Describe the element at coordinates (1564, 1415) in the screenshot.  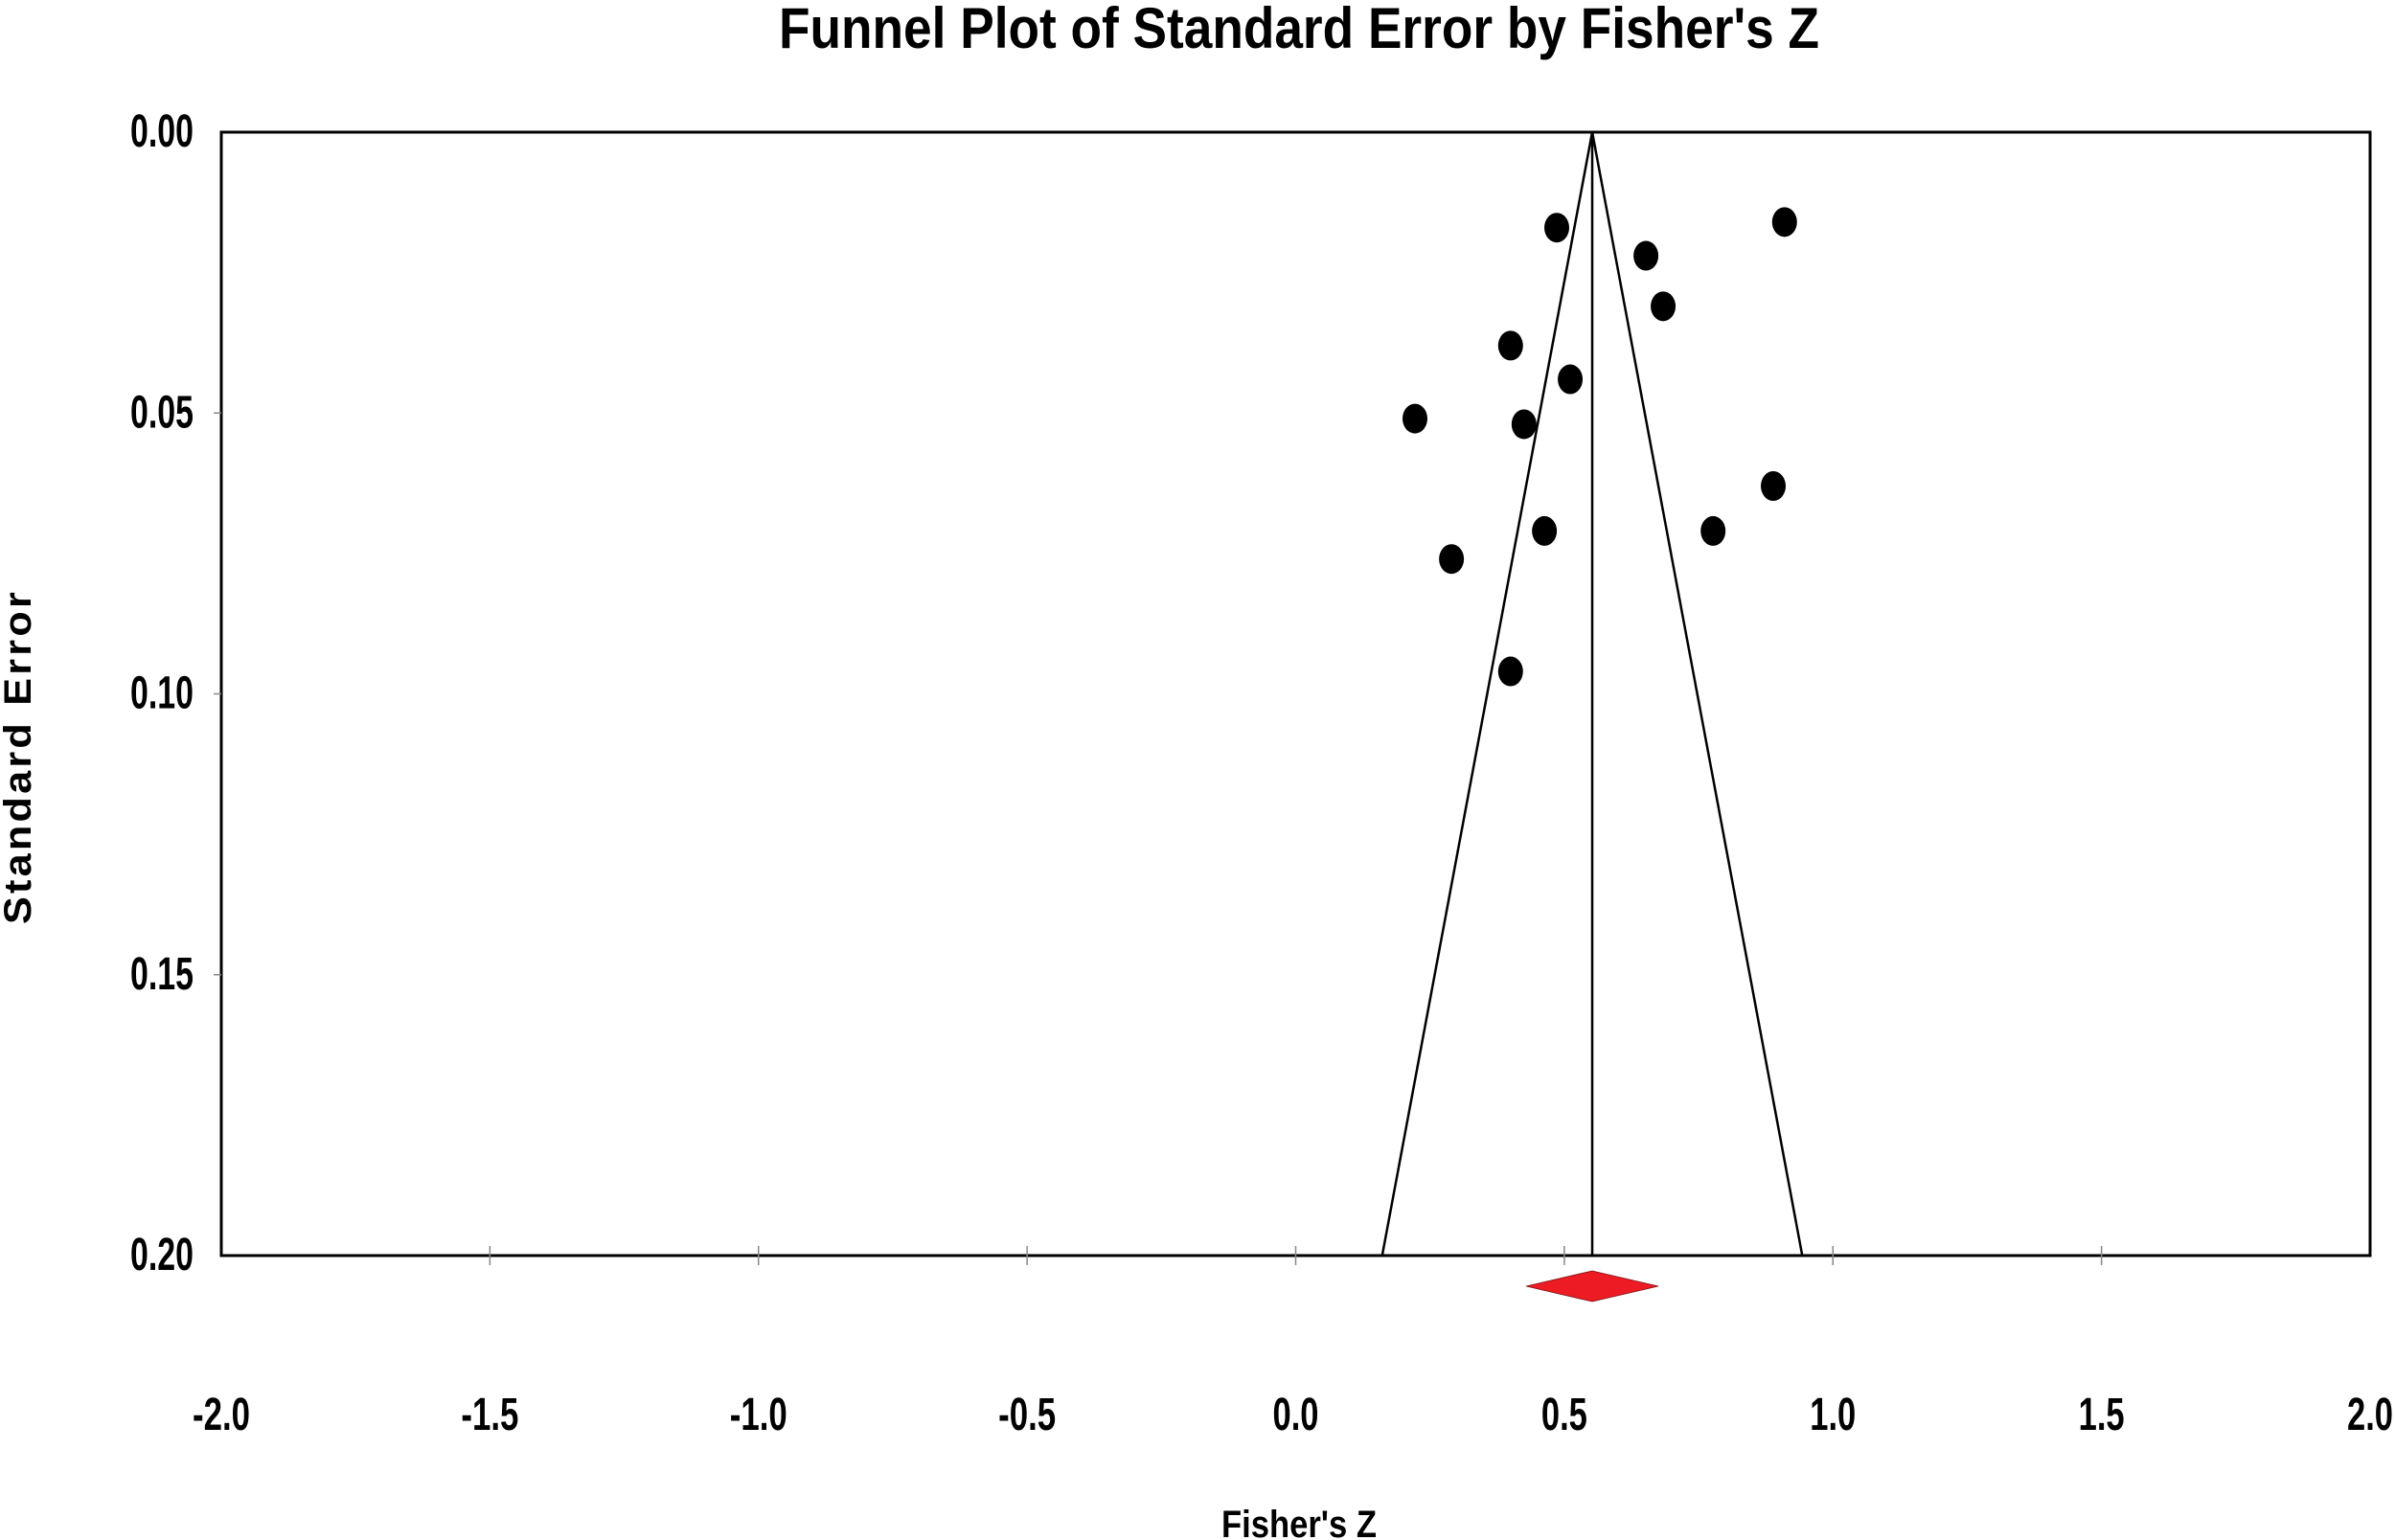
I see `x-tick-label: 0.5` at that location.